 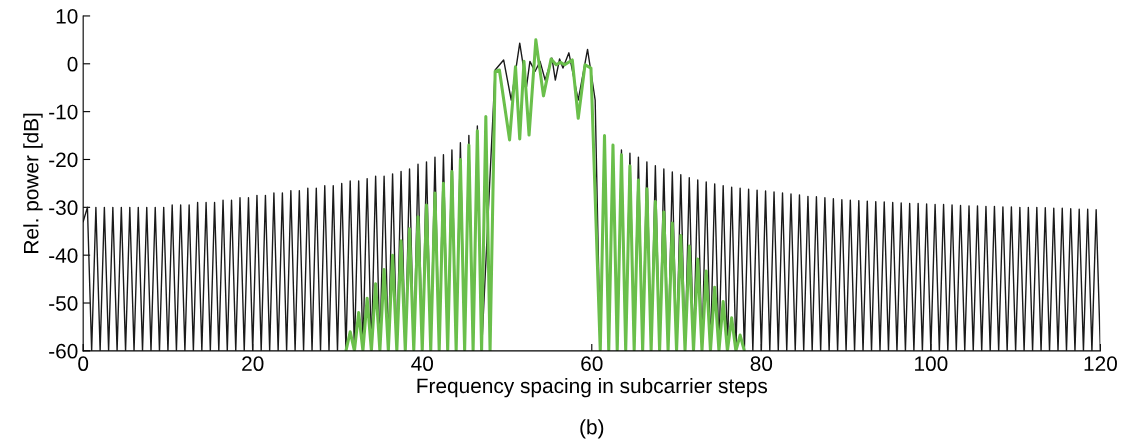 I want to click on y-tick-label: -10, so click(x=63, y=112).